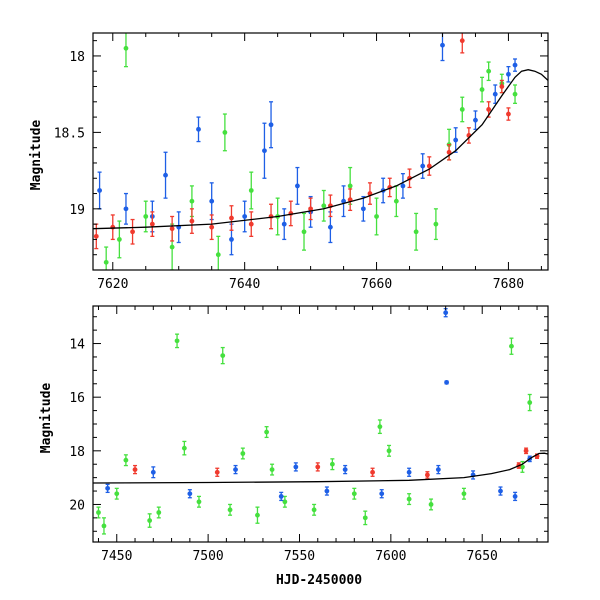 This screenshot has height=600, width=600. What do you see at coordinates (36, 155) in the screenshot?
I see `top-panel-y-axis-title: Magnitude` at bounding box center [36, 155].